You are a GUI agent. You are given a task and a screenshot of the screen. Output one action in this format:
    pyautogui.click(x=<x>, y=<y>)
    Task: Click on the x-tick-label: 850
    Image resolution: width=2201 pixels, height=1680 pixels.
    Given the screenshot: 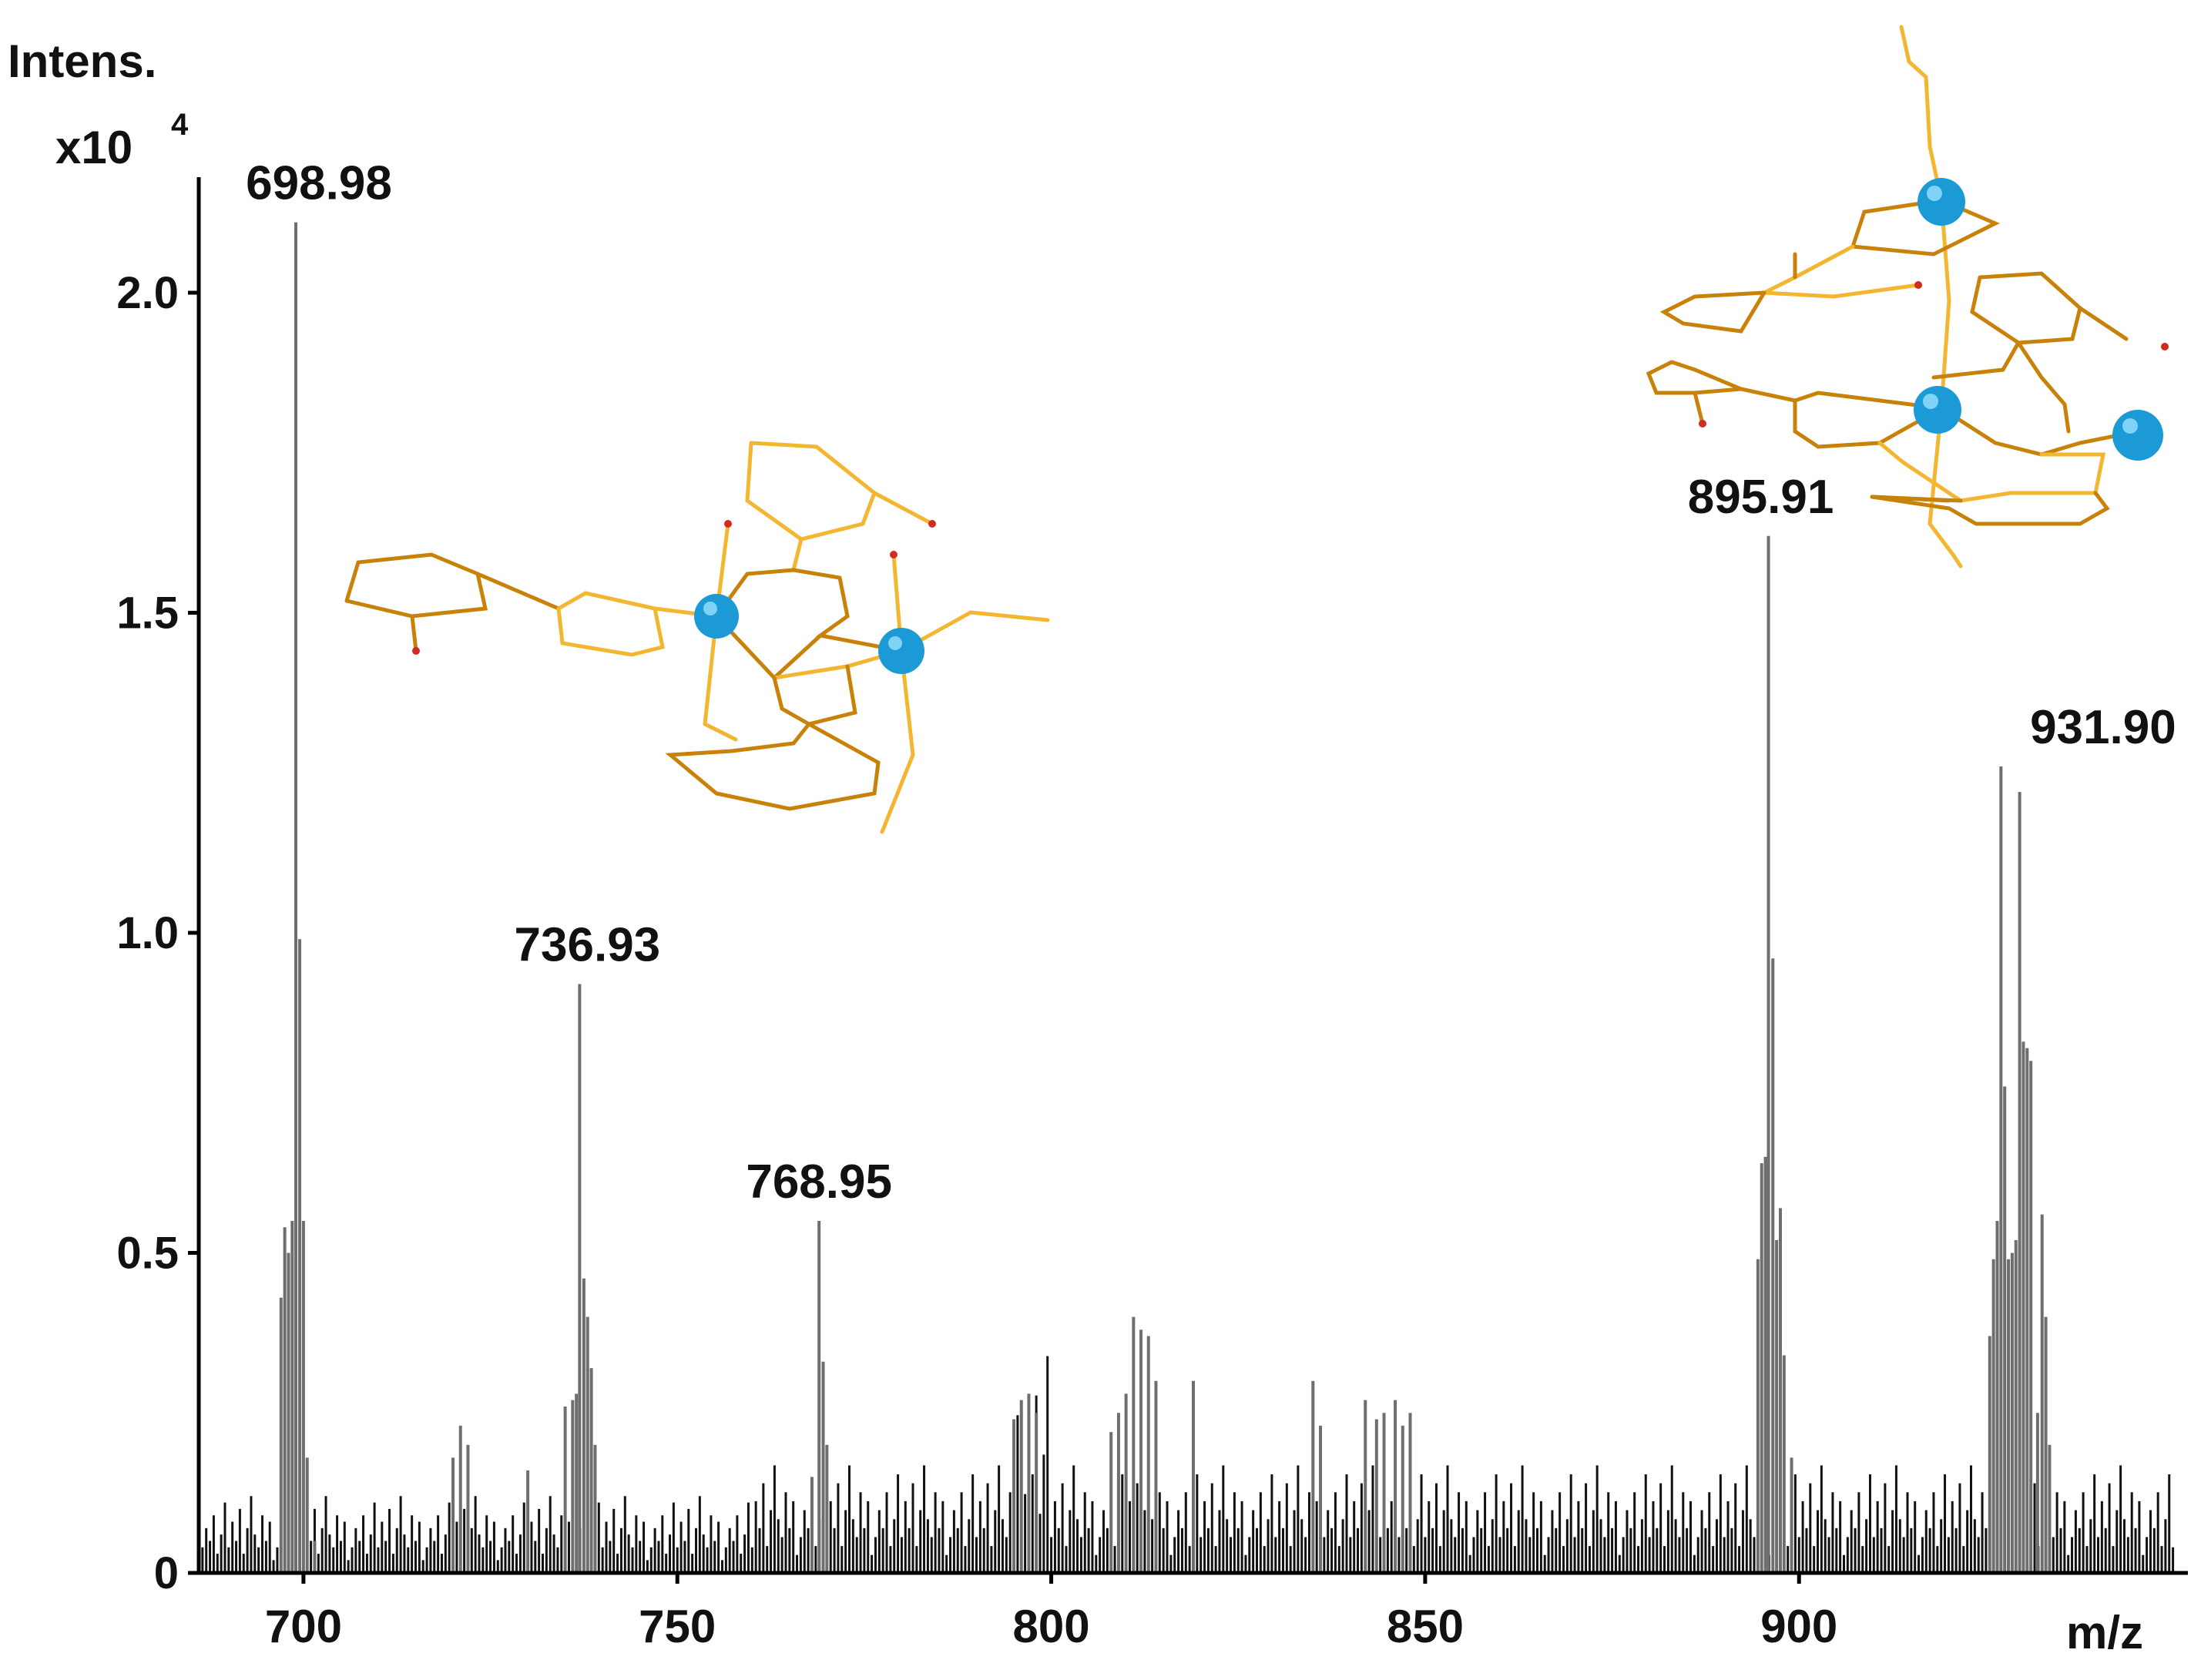 What is the action you would take?
    pyautogui.click(x=1425, y=1626)
    